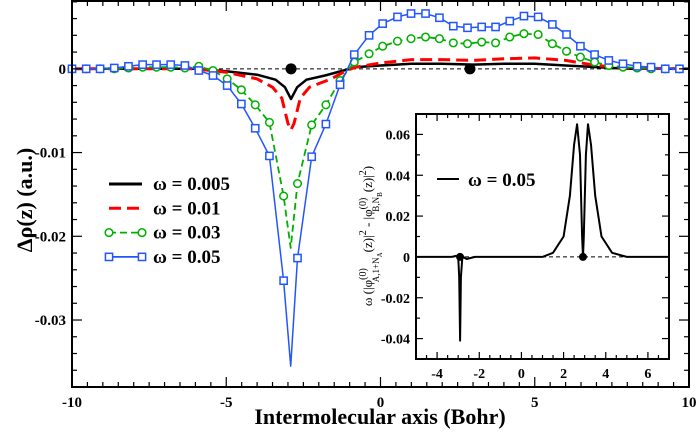  I want to click on inset-legend-label: ω = 0.05, so click(501, 180).